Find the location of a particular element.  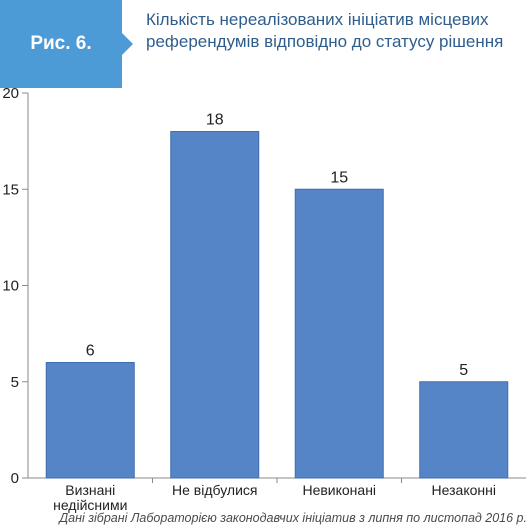

category-label: Невиконані is located at coordinates (339, 490).